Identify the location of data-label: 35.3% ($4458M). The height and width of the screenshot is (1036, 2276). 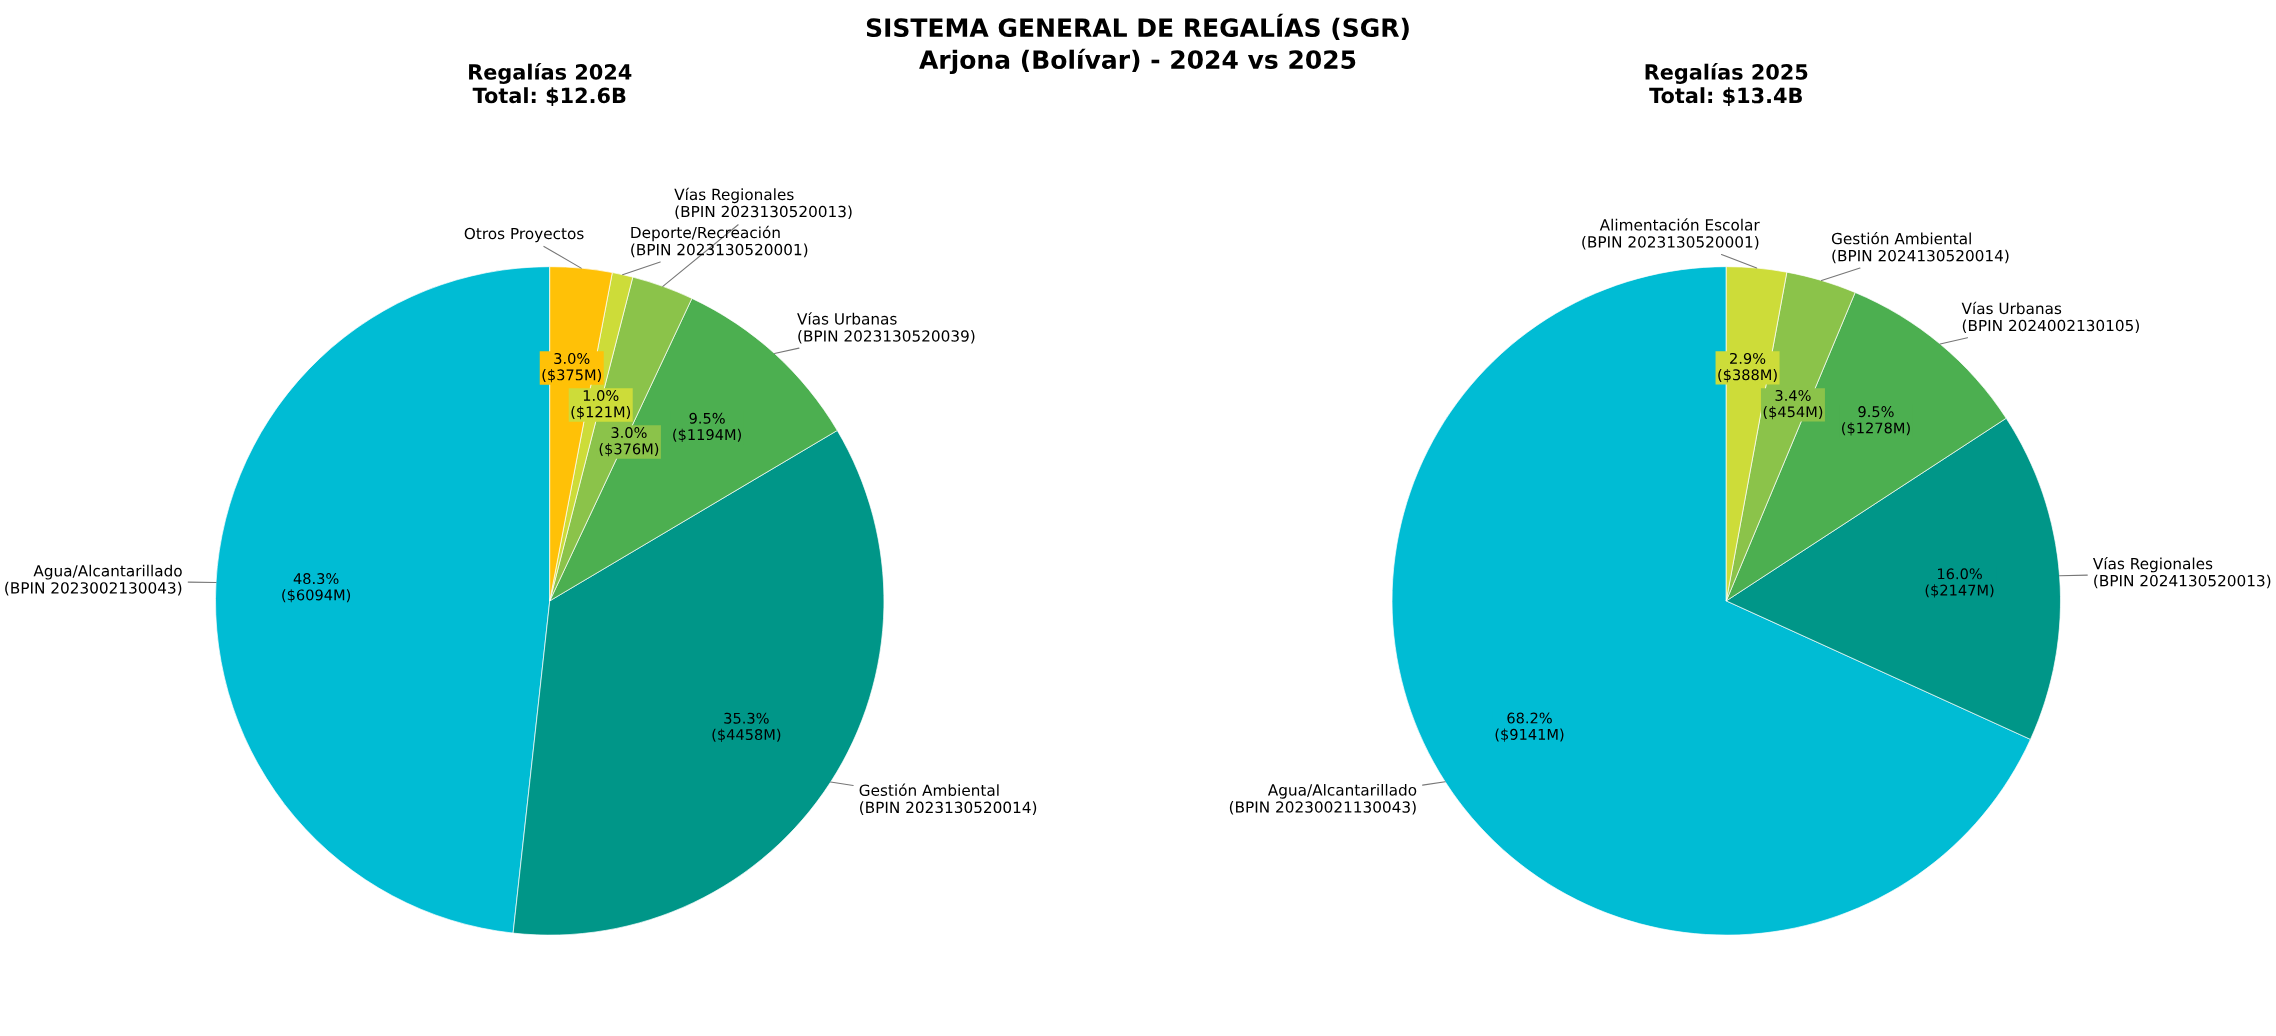
(746, 727).